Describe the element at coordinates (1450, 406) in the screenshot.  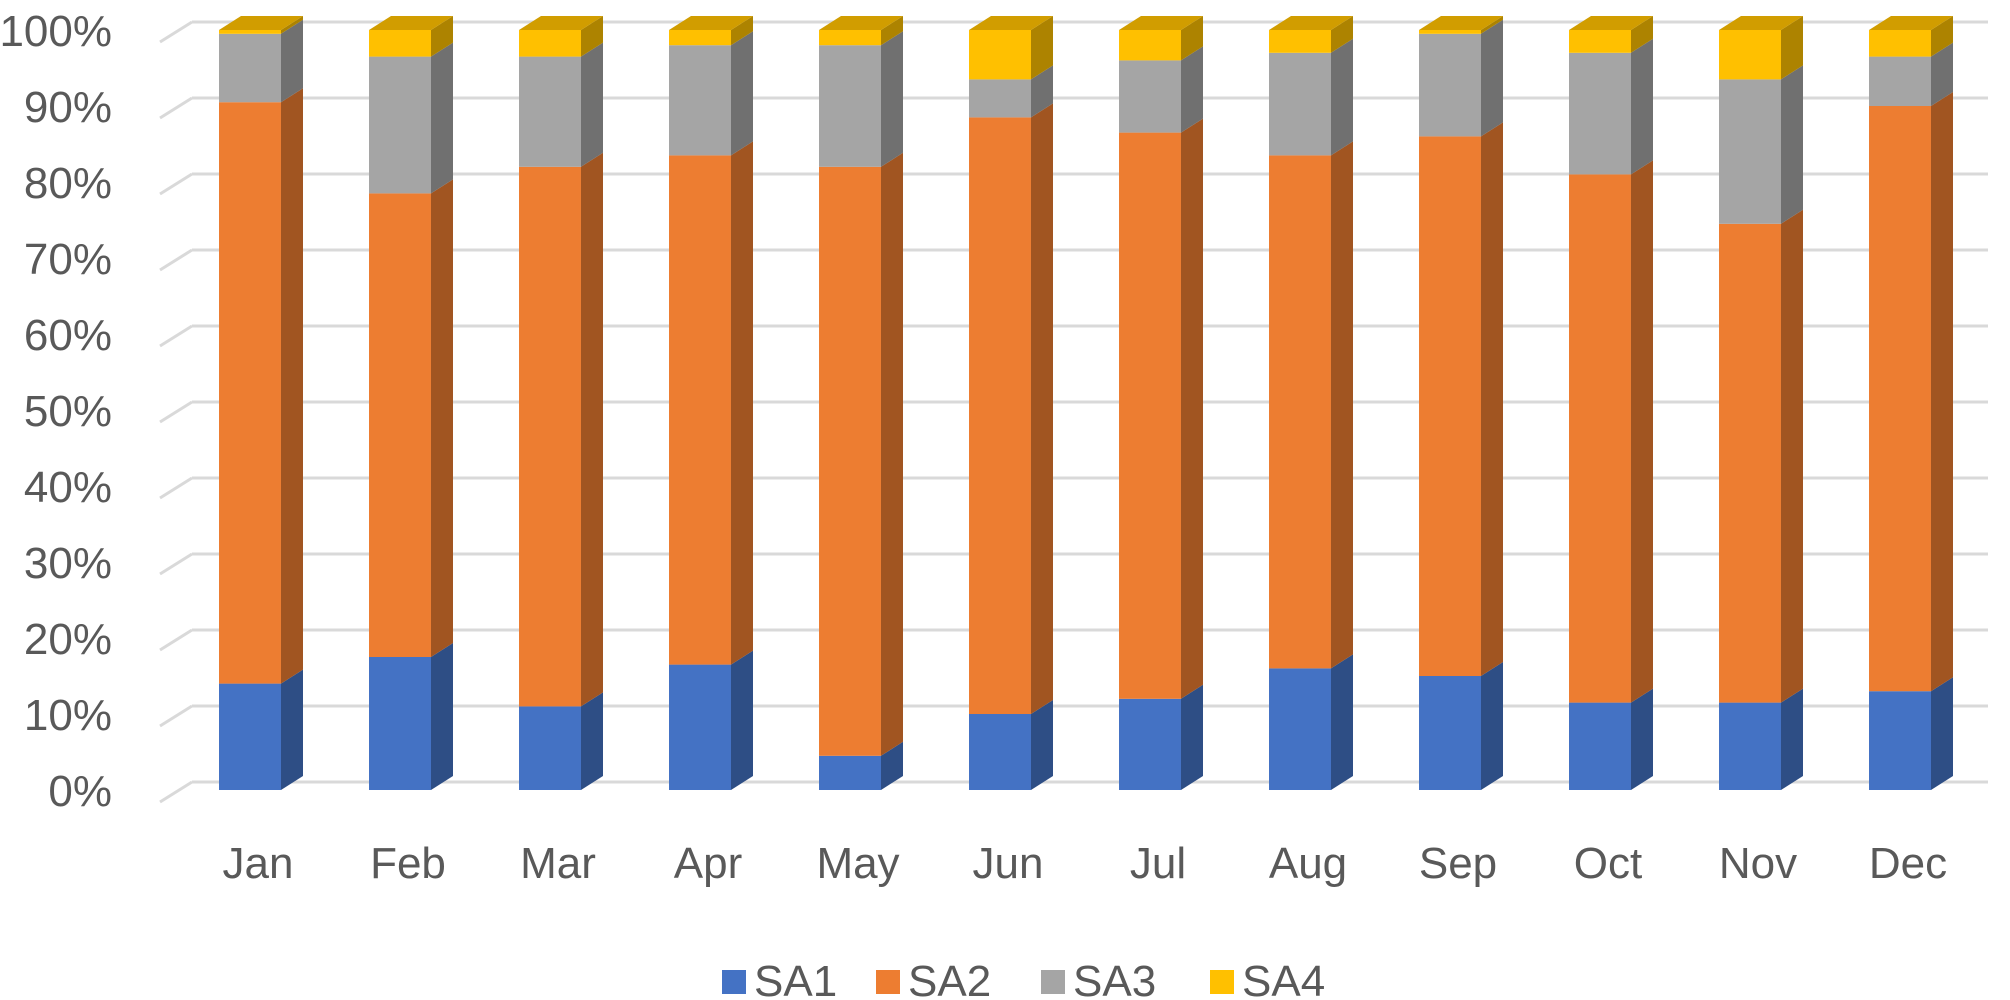
I see `bar-segment-sa2-sep` at that location.